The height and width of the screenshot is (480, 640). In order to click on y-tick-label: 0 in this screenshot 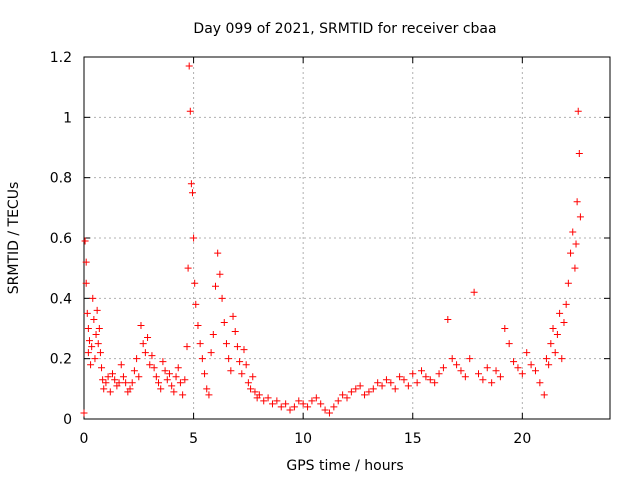, I will do `click(67, 420)`.